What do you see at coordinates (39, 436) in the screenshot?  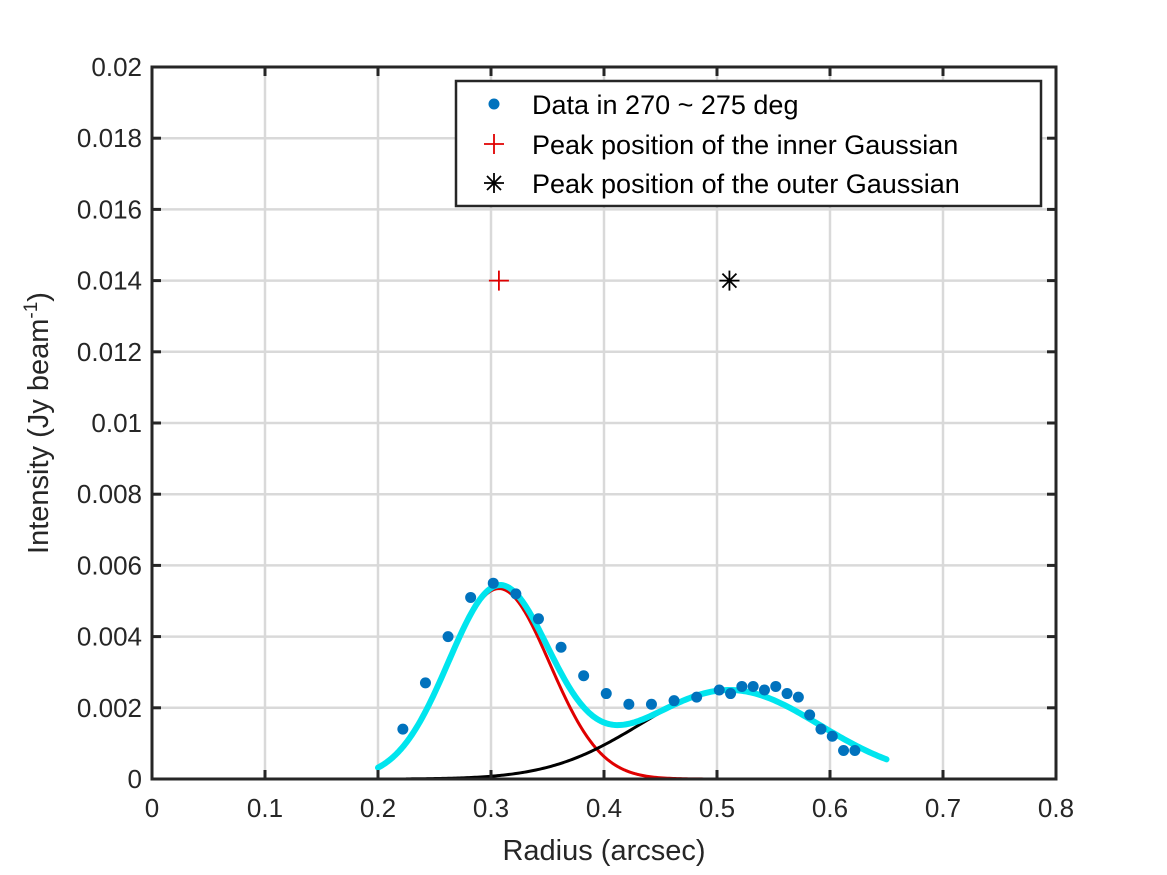 I see `y-axis-label-main: Intensity (Jy beam` at bounding box center [39, 436].